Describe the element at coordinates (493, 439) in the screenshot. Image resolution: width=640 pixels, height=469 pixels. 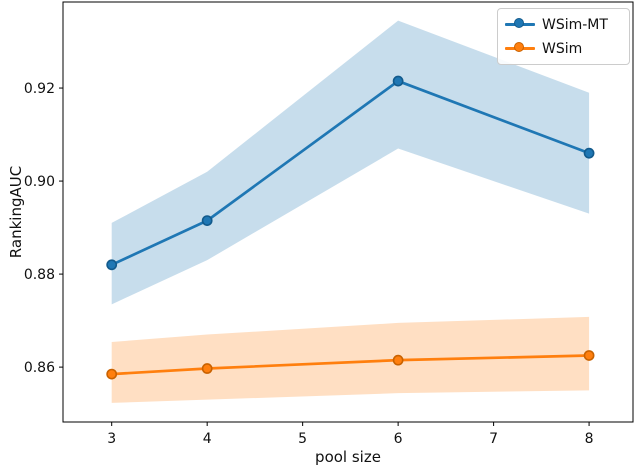
I see `x-tick-label: 7` at that location.